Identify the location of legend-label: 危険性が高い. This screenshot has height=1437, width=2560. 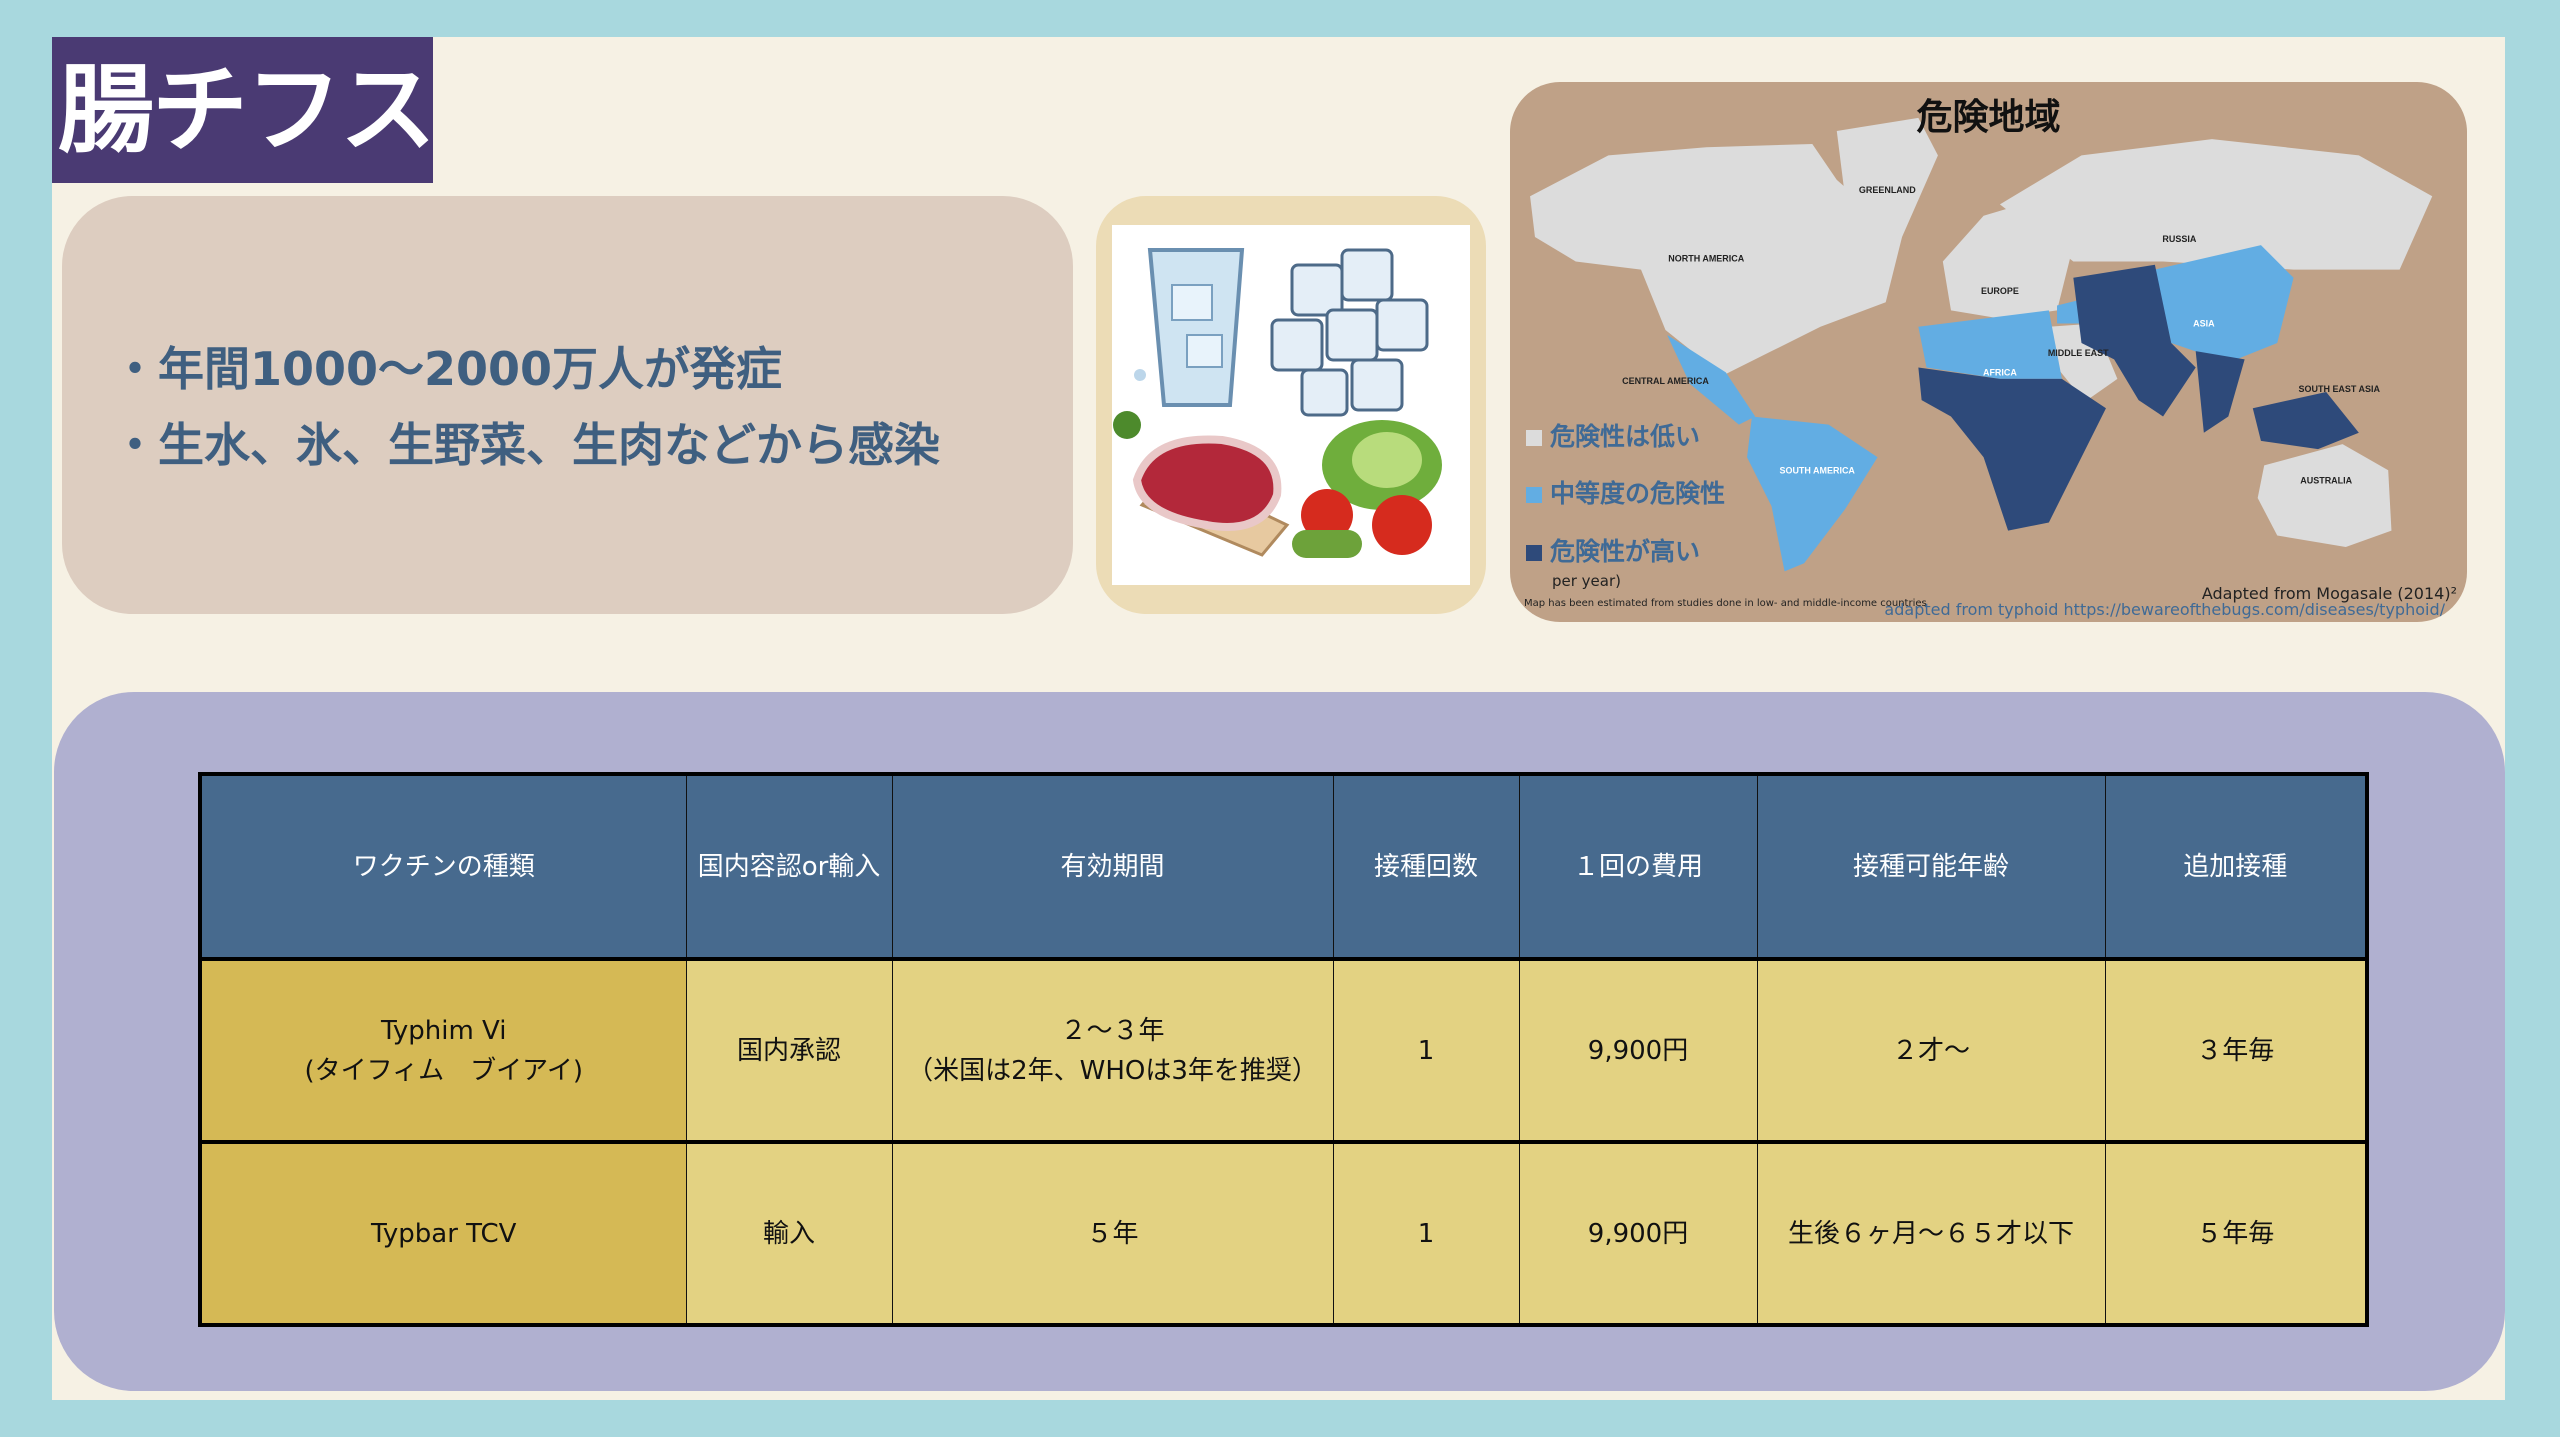
(1625, 551).